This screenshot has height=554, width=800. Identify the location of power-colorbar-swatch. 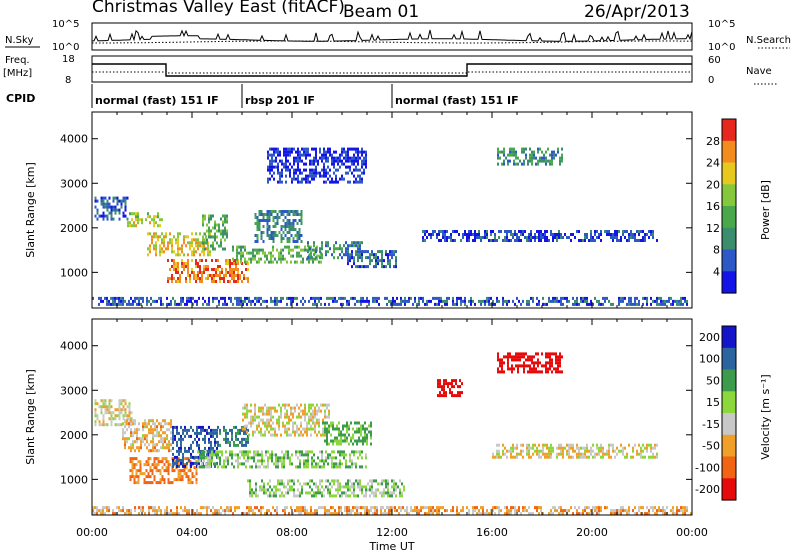
(729, 173).